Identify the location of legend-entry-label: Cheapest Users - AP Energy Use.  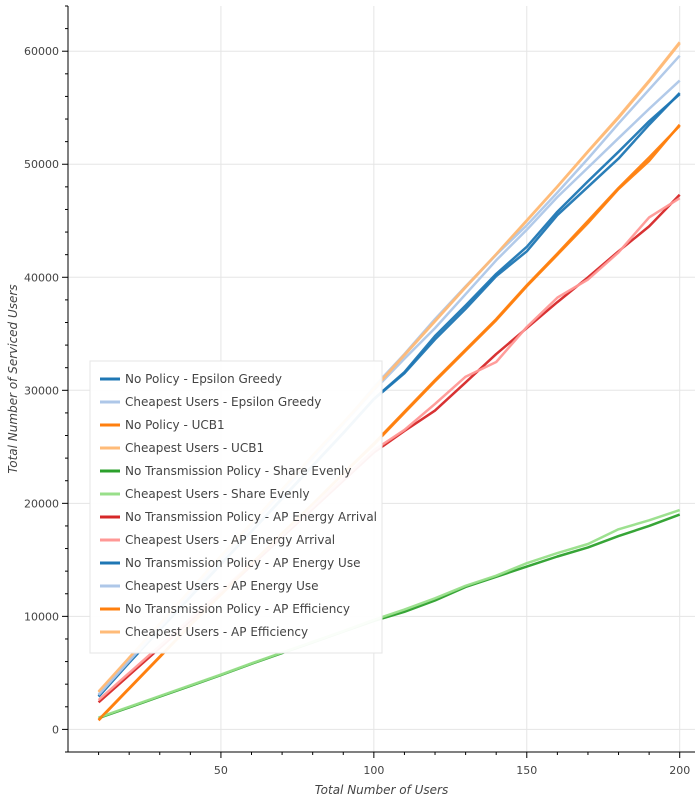
(222, 586).